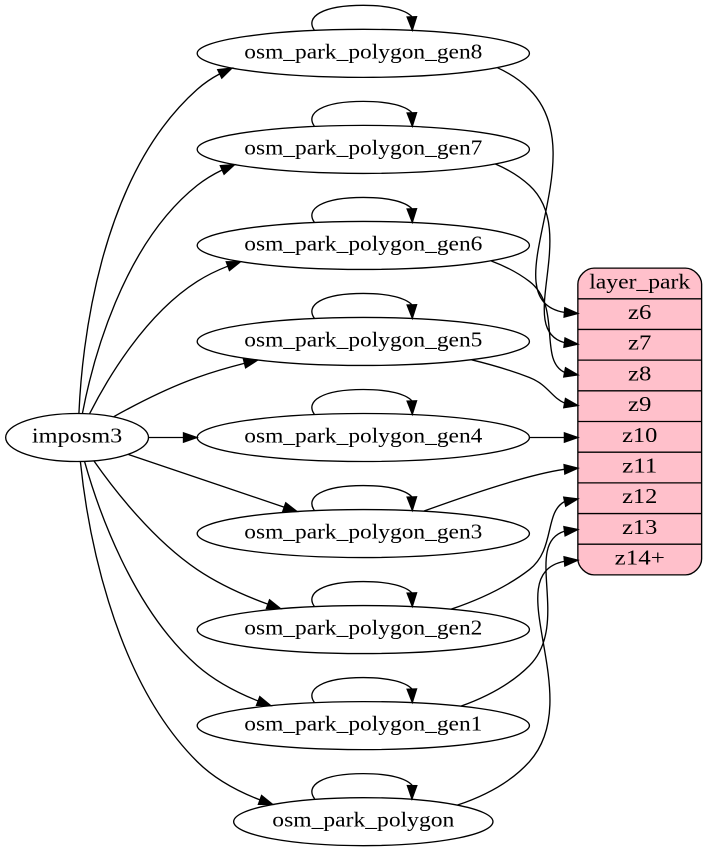 This screenshot has width=707, height=851. What do you see at coordinates (363, 243) in the screenshot?
I see `svg-text: osm_park_polygon_gen6` at bounding box center [363, 243].